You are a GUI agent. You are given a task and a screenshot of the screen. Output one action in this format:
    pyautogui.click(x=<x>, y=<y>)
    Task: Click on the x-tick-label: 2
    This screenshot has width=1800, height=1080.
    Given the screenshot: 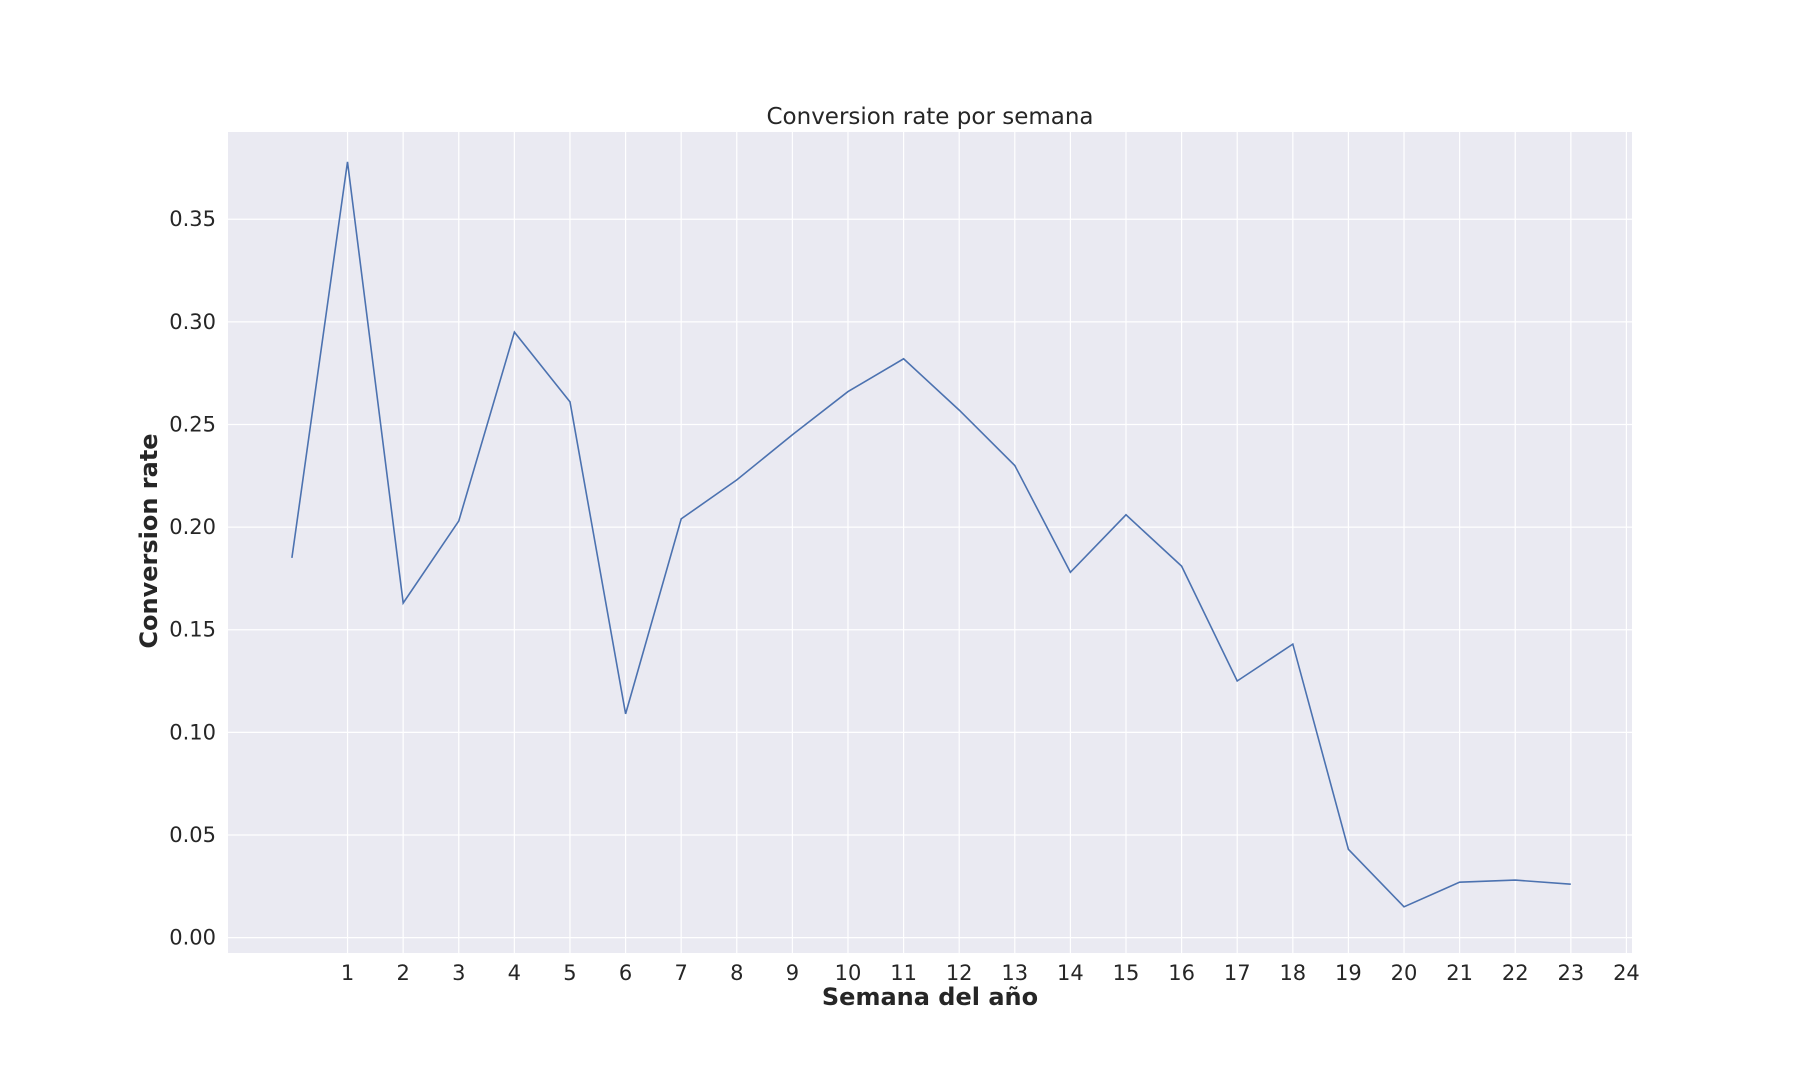 What is the action you would take?
    pyautogui.click(x=402, y=973)
    